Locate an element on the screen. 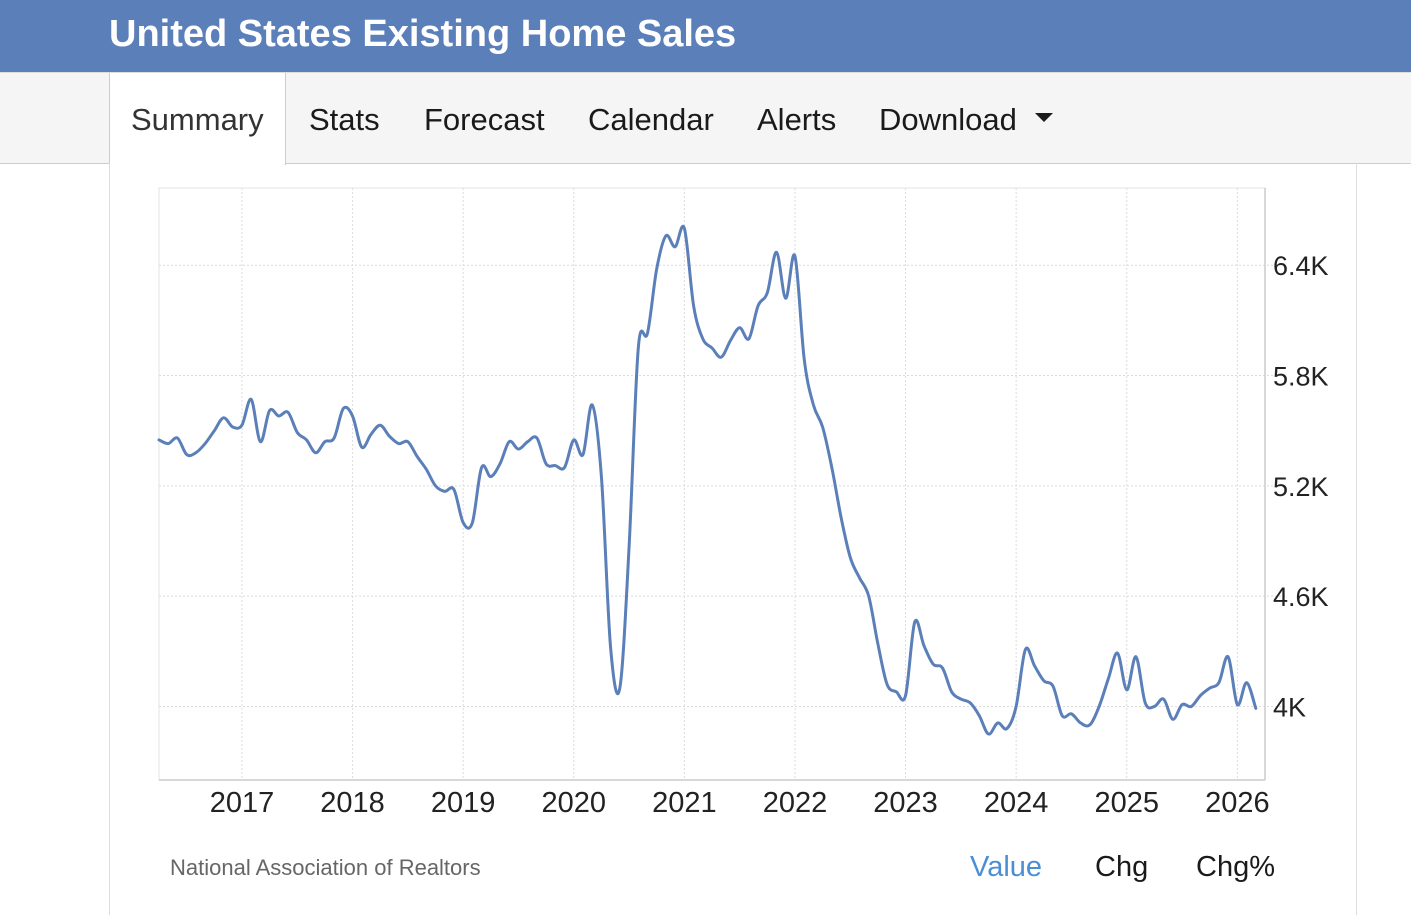  tab-stats: Stats is located at coordinates (344, 118).